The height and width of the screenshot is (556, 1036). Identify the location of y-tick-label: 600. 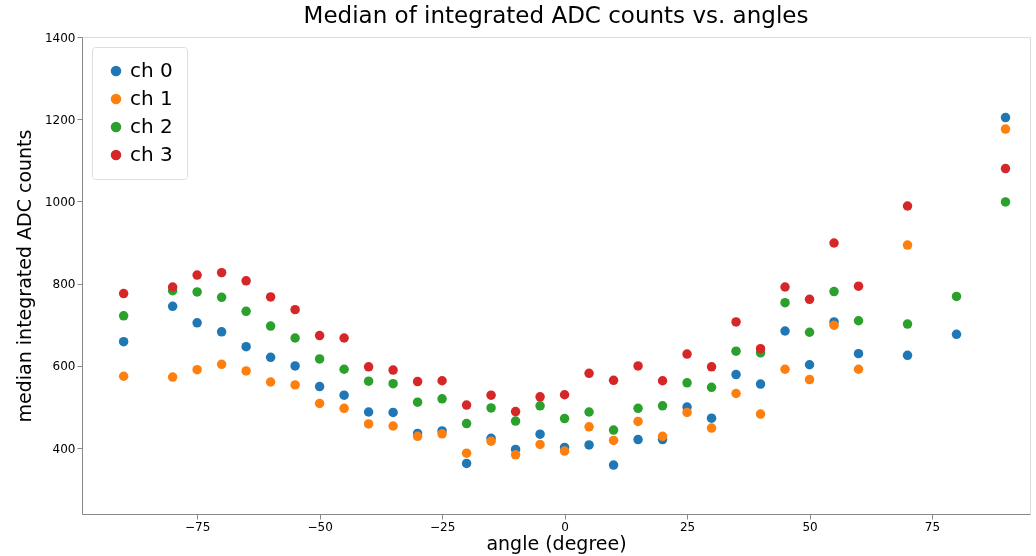
(64, 366).